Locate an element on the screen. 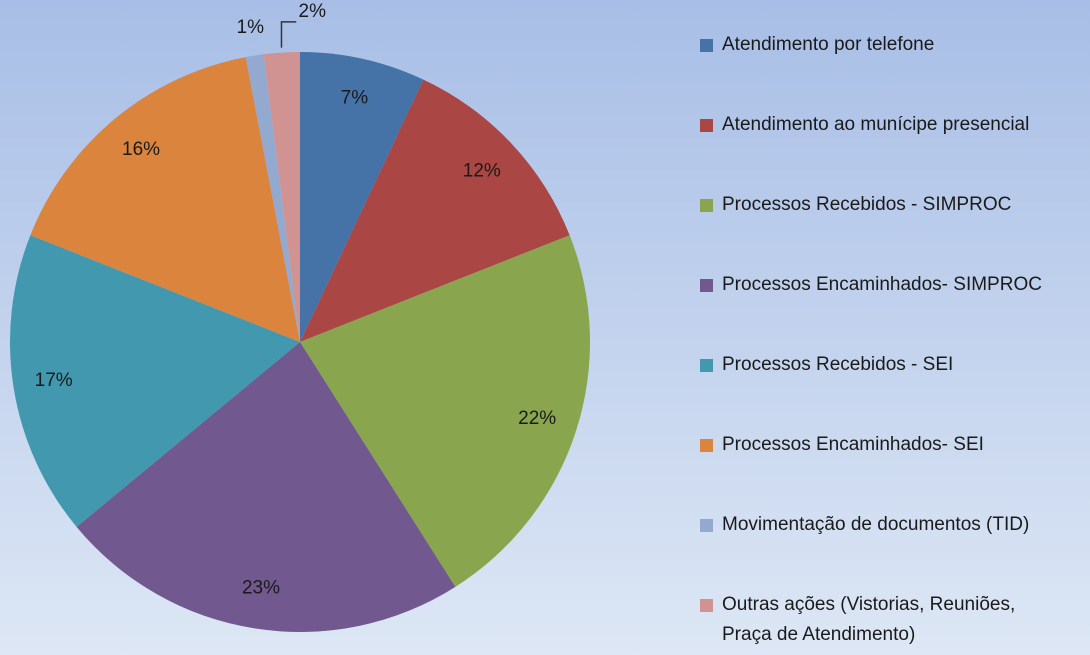 This screenshot has width=1090, height=655. legend-item: Processos Encaminhados- SEI is located at coordinates (892, 445).